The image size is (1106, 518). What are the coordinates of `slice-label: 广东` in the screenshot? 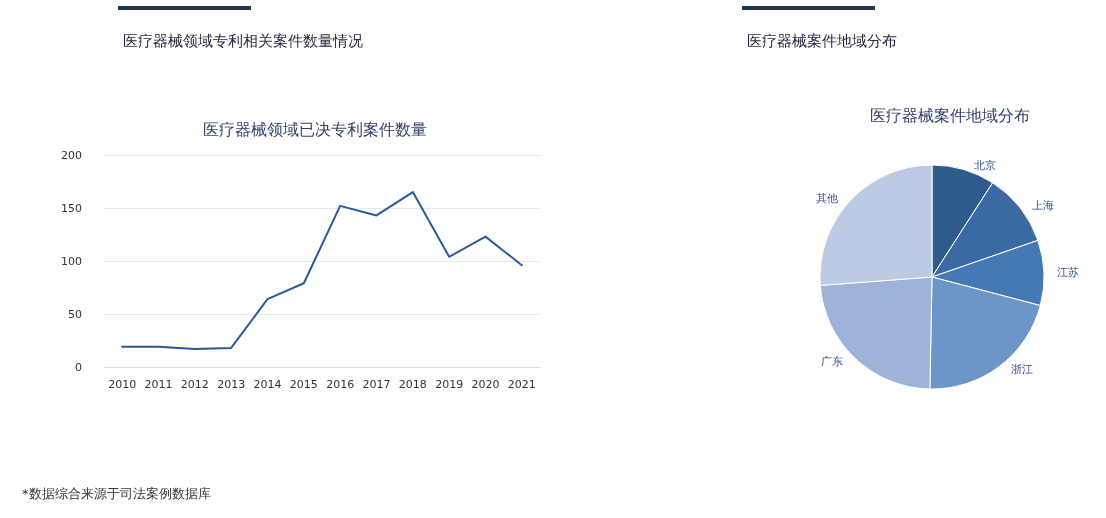 It's located at (832, 361).